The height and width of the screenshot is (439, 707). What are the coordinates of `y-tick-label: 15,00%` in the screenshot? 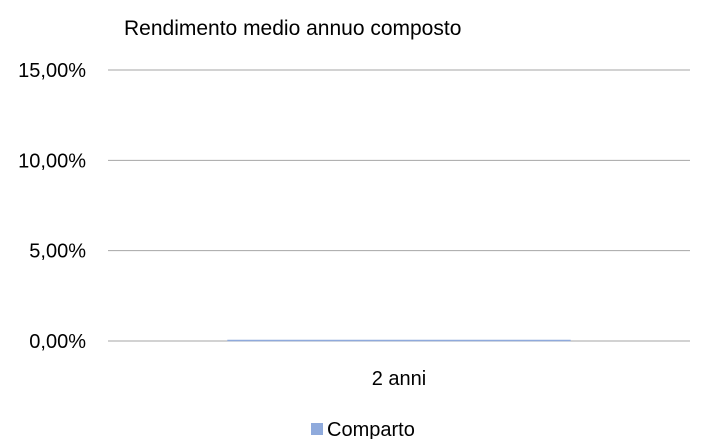 It's located at (52, 71).